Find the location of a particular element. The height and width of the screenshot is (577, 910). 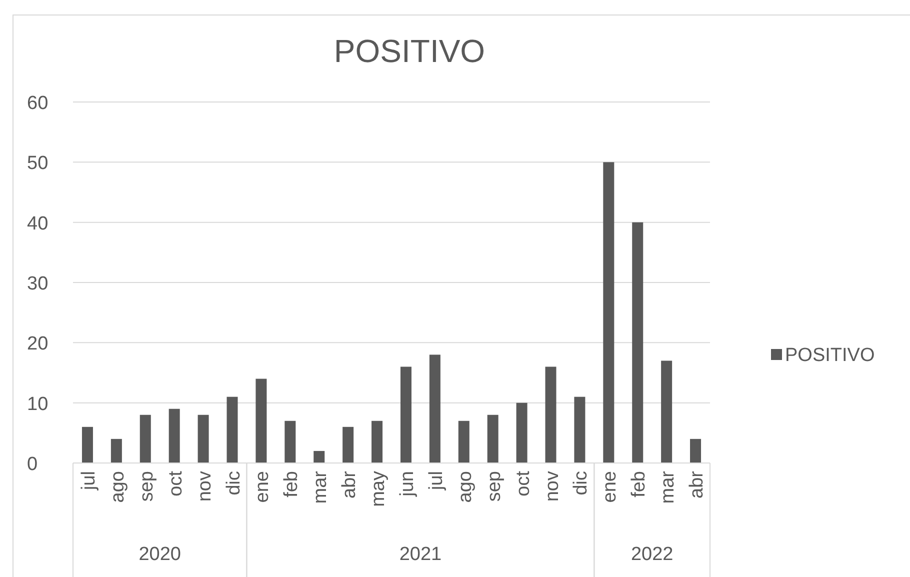

y-tick-label: 20 is located at coordinates (37, 344).